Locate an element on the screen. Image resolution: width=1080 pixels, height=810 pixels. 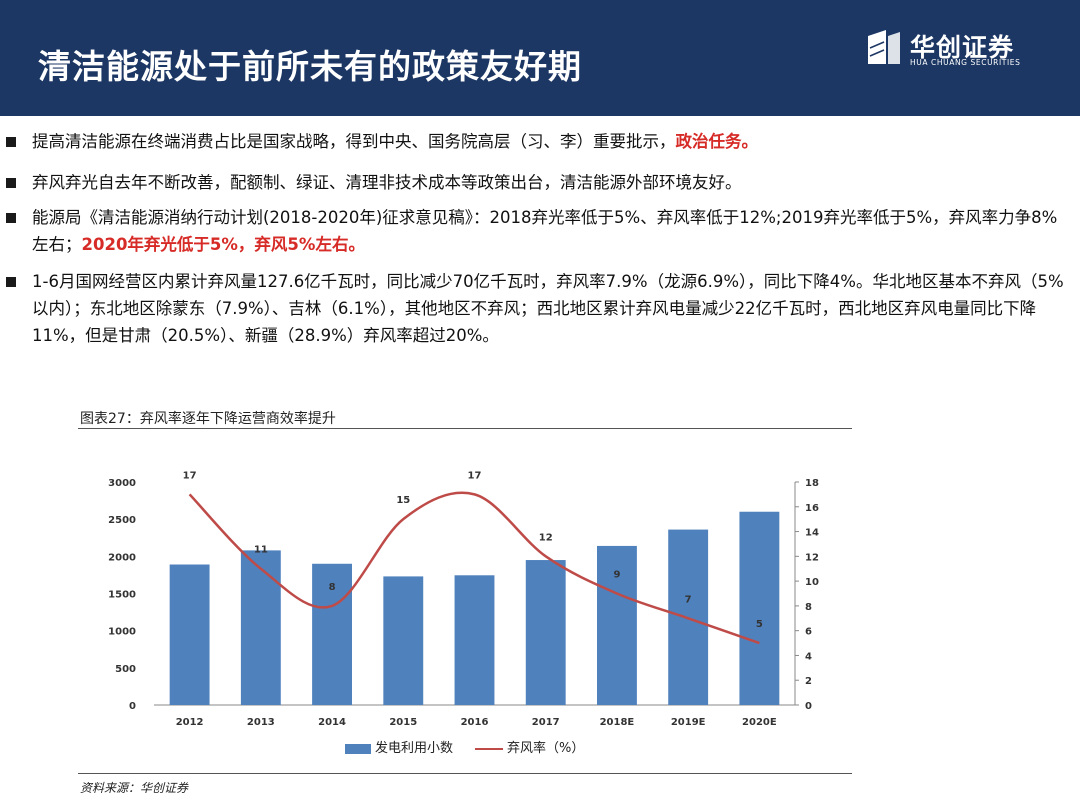
line-data-label: 11 is located at coordinates (261, 550).